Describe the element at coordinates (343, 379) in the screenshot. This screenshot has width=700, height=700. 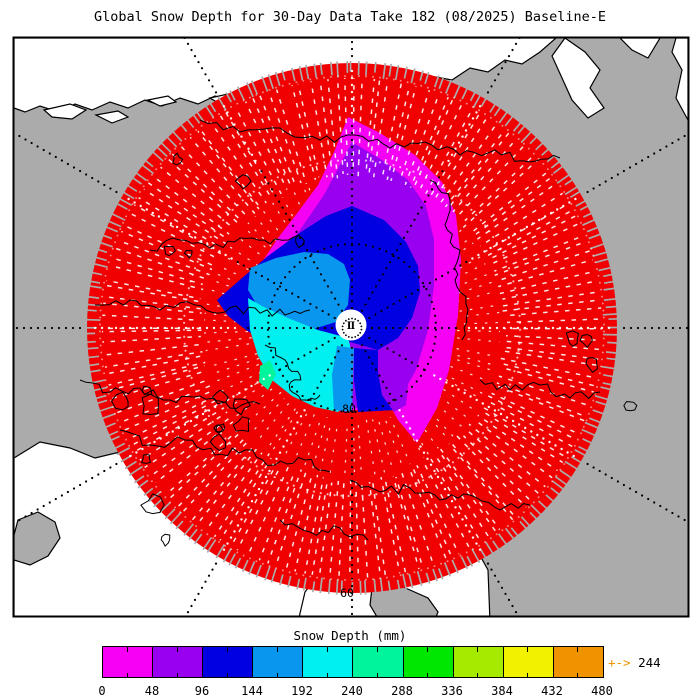
I see `snow-region-dodger-s` at that location.